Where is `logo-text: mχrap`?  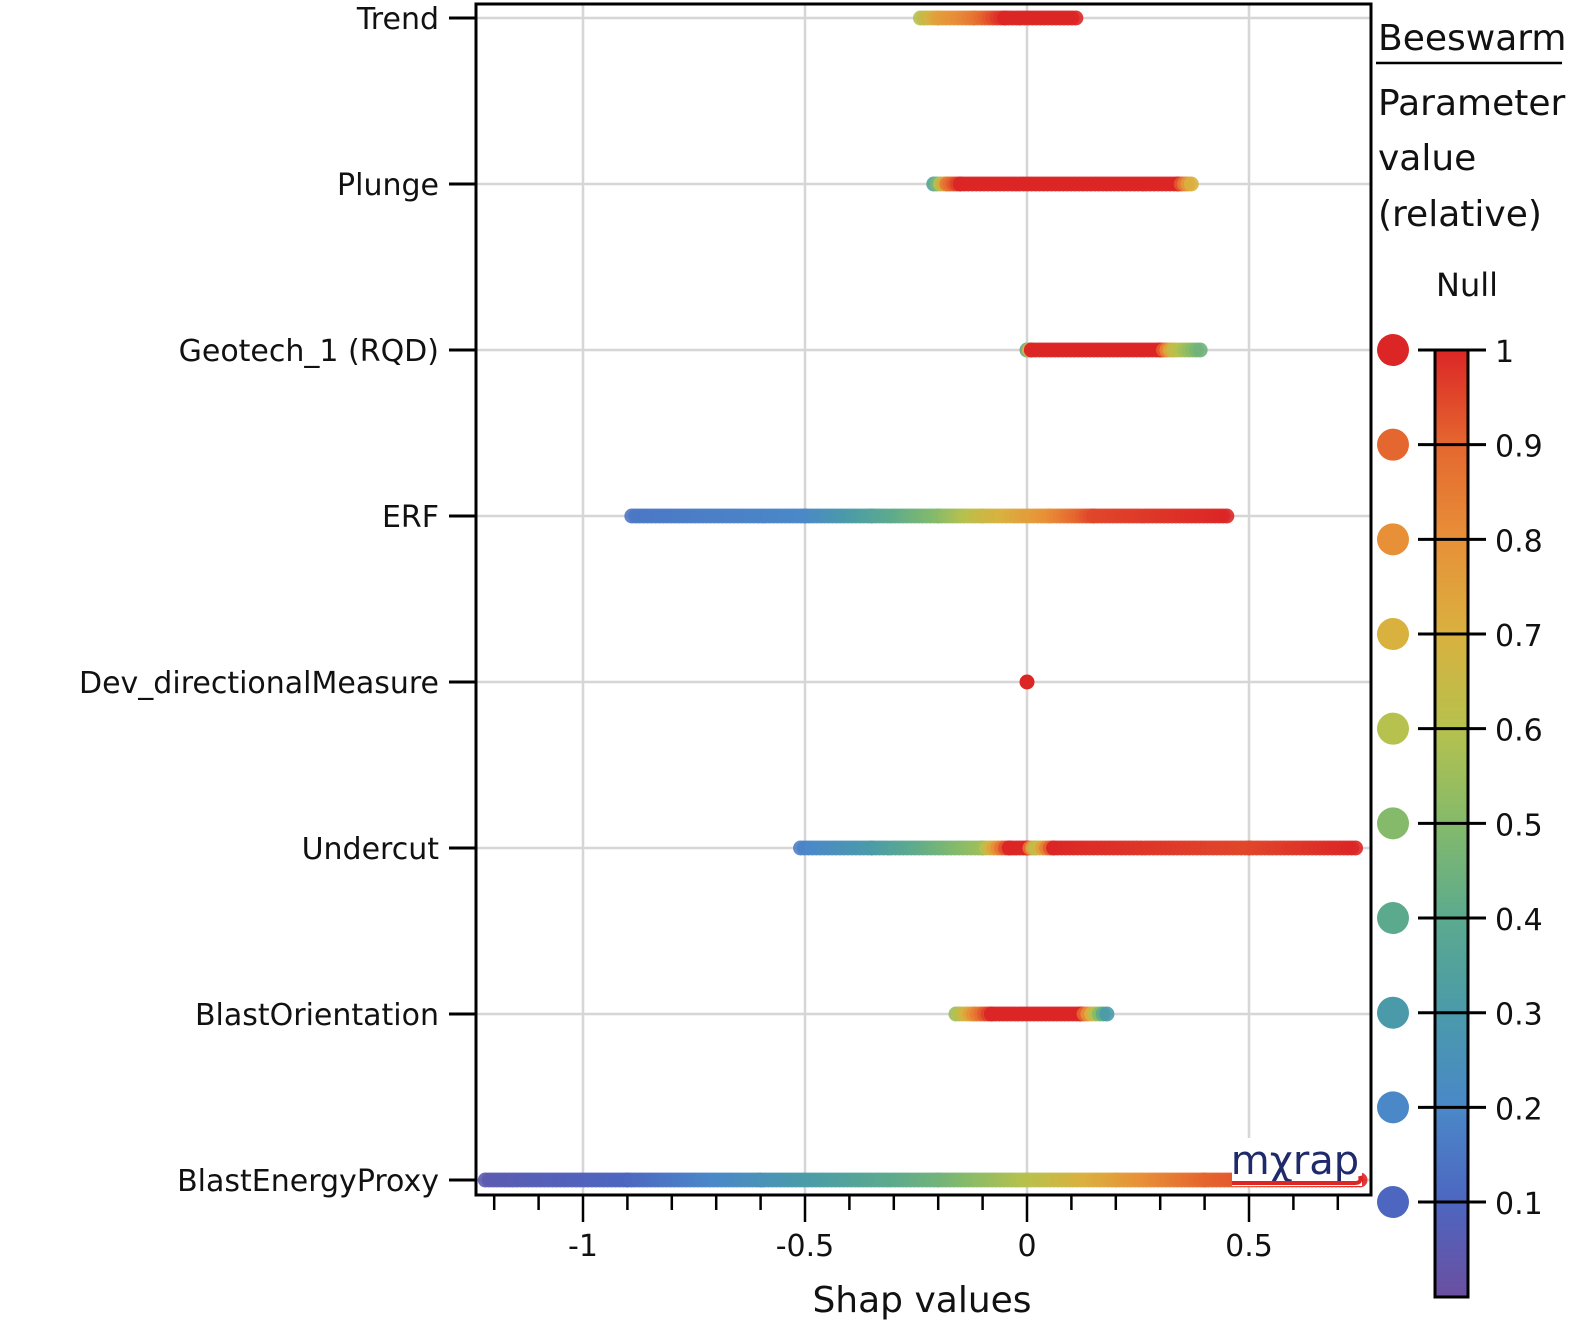 logo-text: mχrap is located at coordinates (1295, 1161).